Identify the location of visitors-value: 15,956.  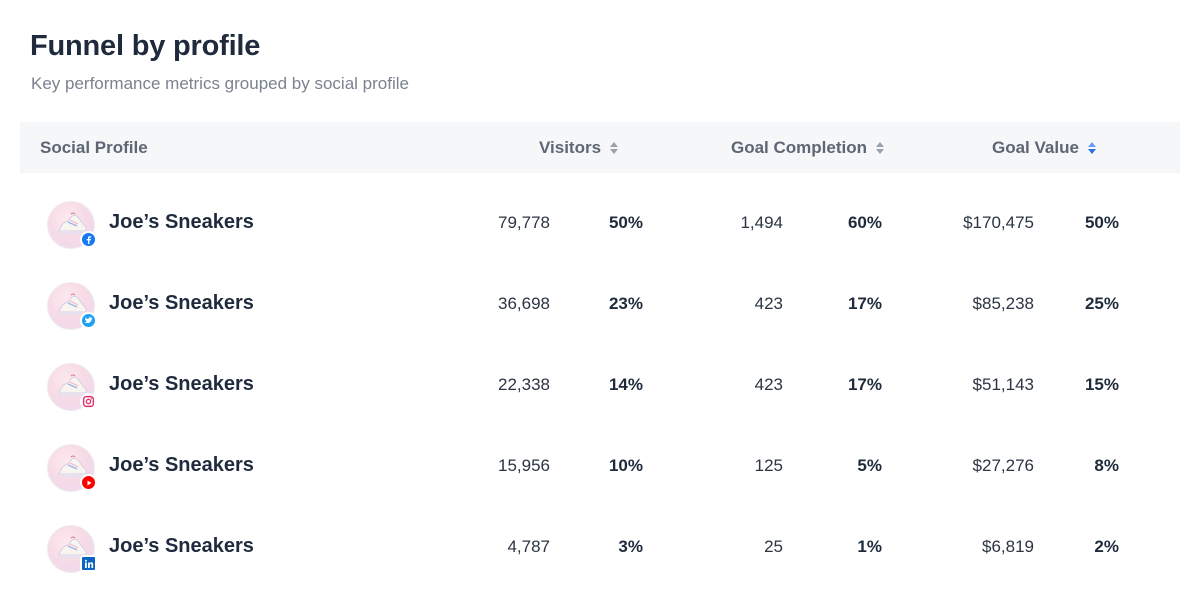
(524, 465).